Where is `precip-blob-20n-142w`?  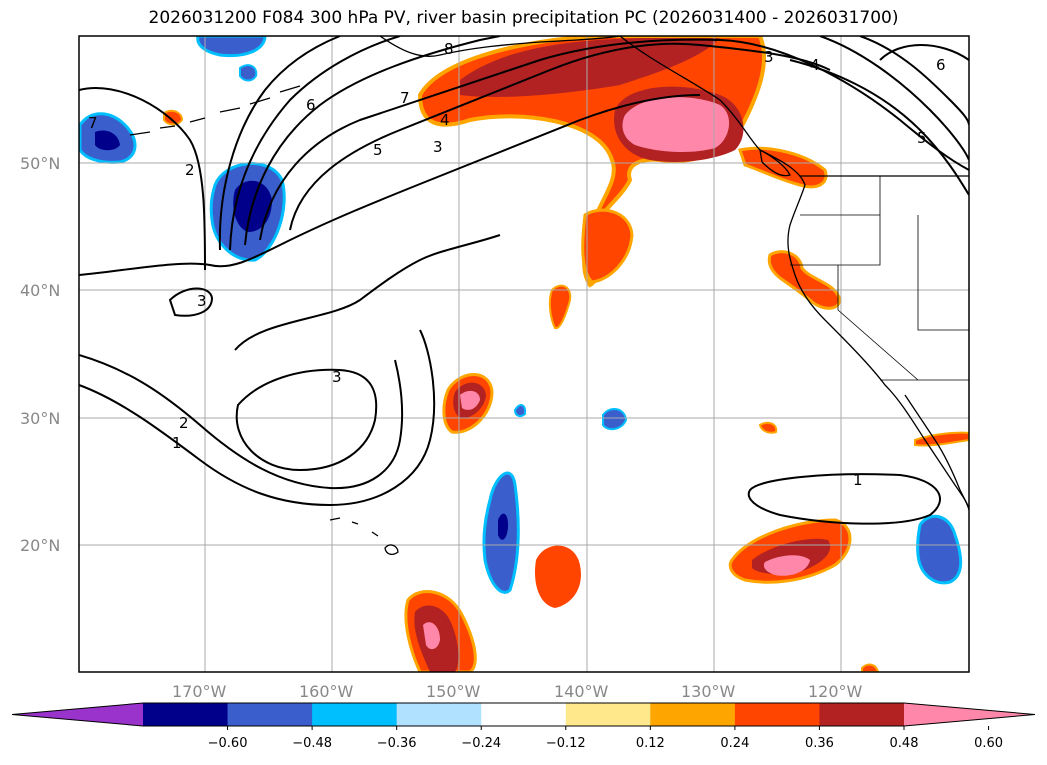 precip-blob-20n-142w is located at coordinates (557, 576).